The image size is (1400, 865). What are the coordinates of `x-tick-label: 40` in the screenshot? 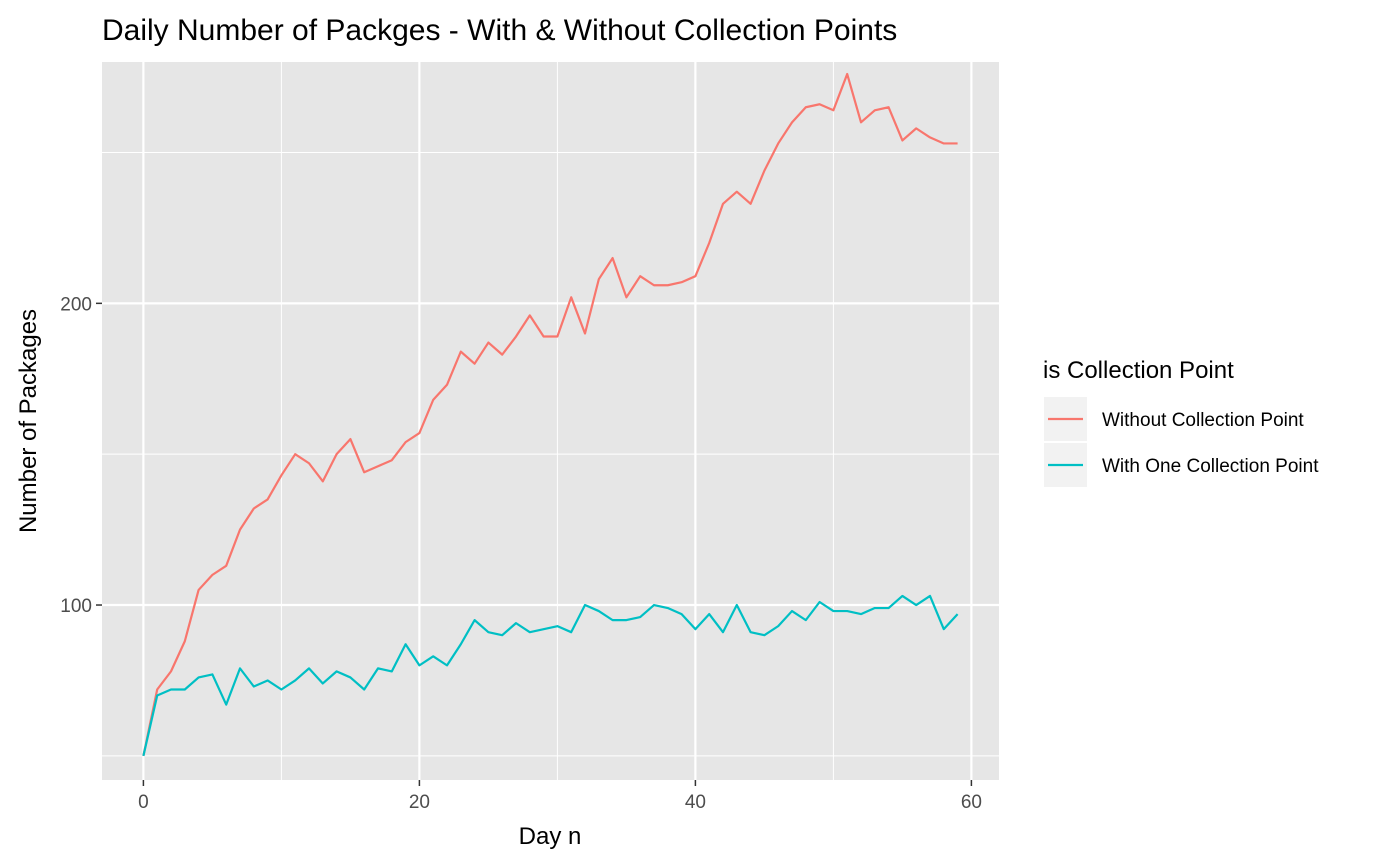 It's located at (695, 802).